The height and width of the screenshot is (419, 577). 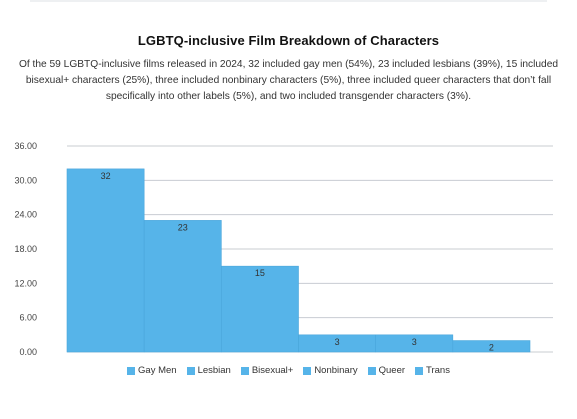 I want to click on legend-item: Trans, so click(x=432, y=370).